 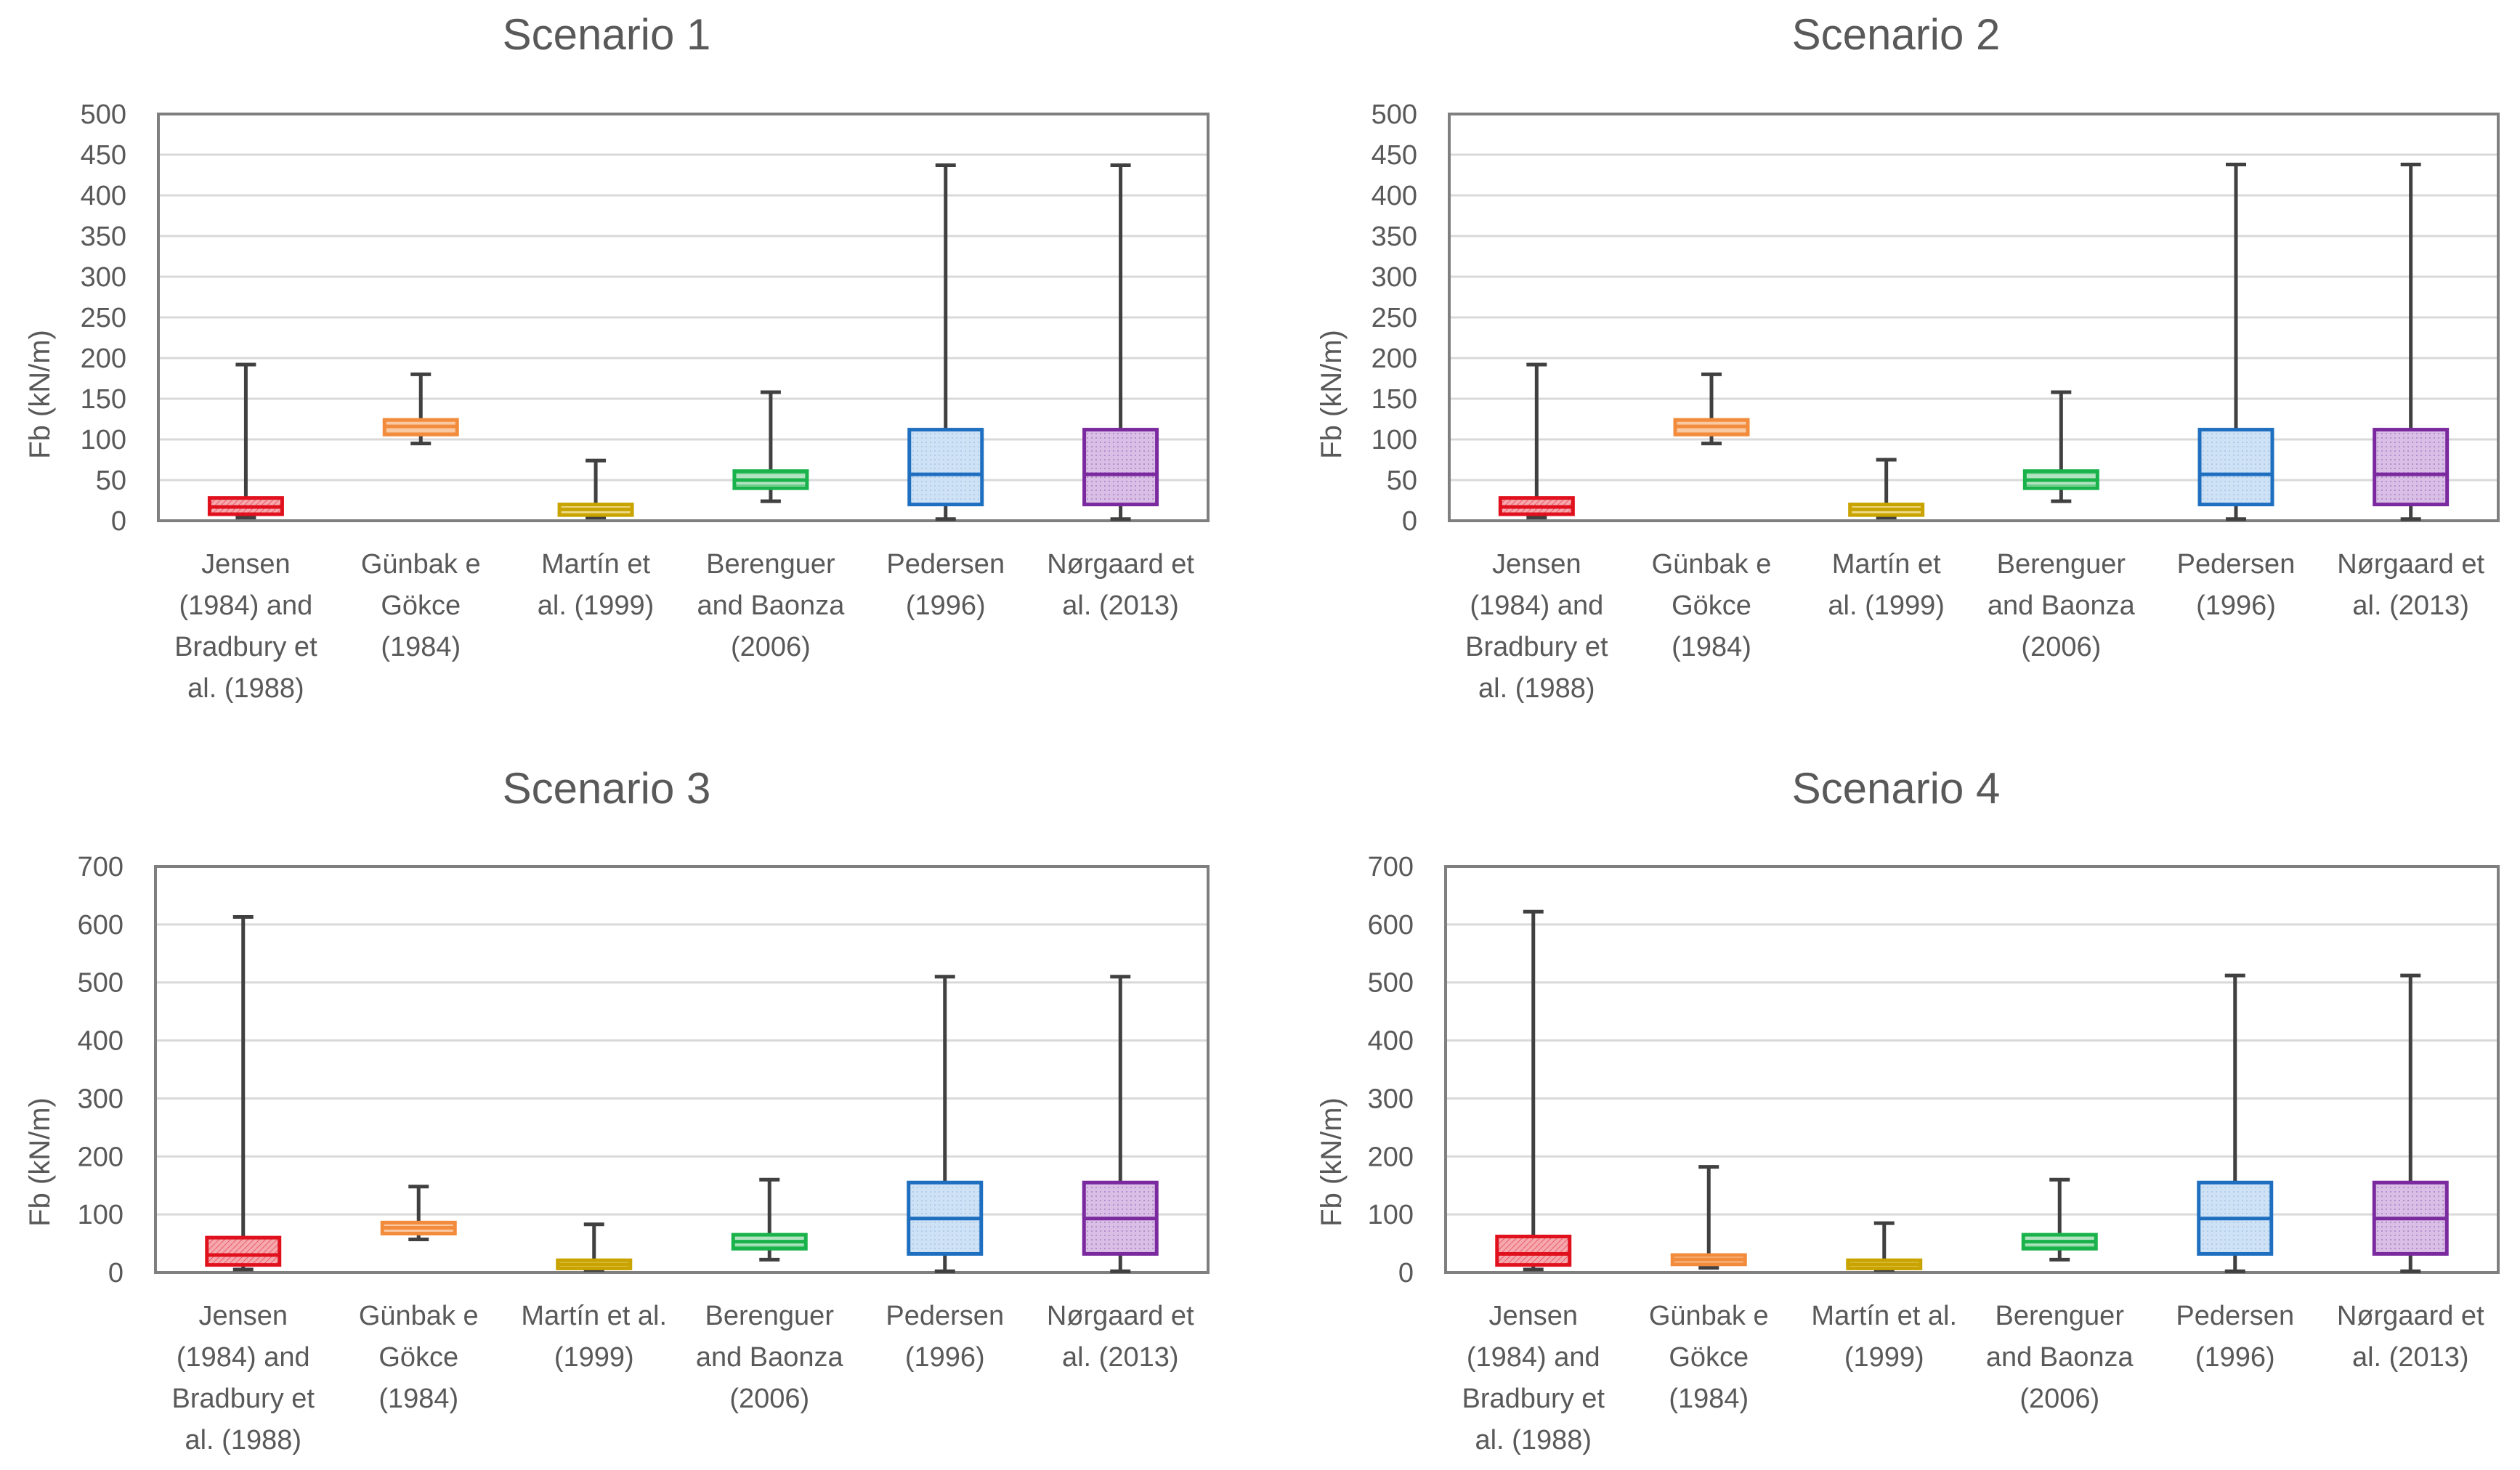 I want to click on panel-title: Scenario 2, so click(x=1896, y=34).